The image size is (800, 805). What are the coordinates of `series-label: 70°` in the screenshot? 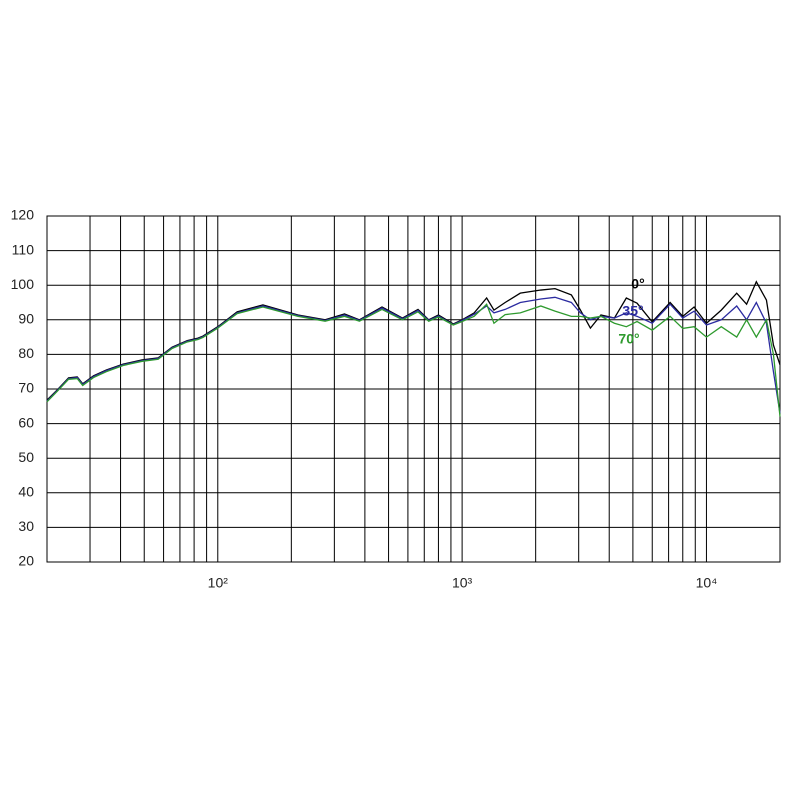 It's located at (628, 339).